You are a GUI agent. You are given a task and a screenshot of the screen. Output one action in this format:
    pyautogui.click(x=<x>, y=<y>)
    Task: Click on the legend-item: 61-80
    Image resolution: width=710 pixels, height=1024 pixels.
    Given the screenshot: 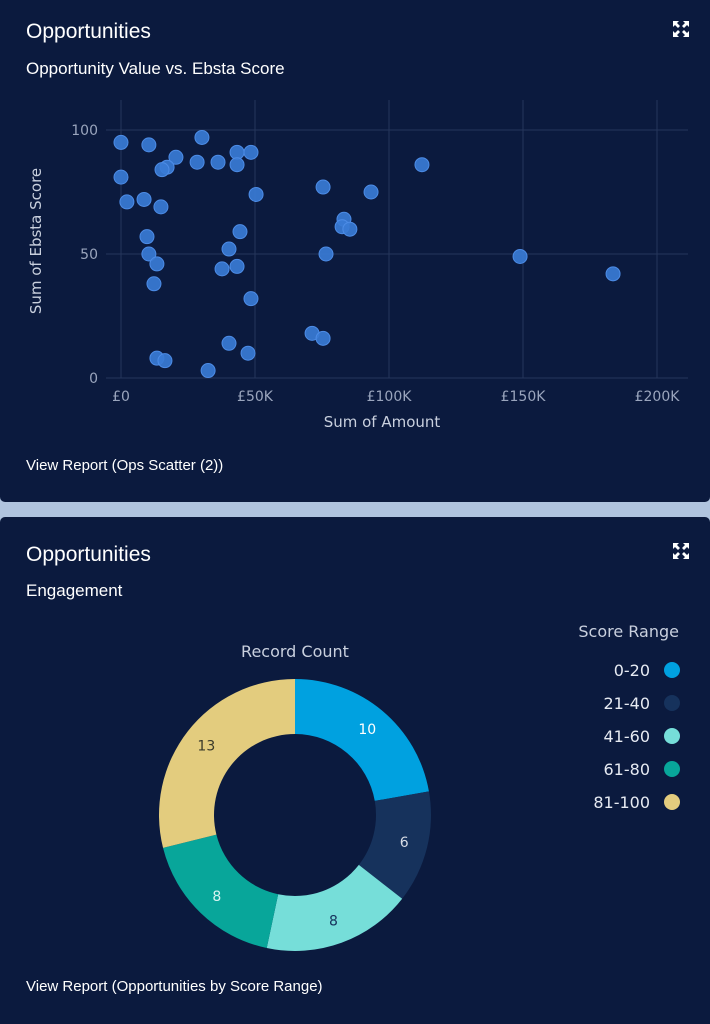 What is the action you would take?
    pyautogui.click(x=641, y=769)
    